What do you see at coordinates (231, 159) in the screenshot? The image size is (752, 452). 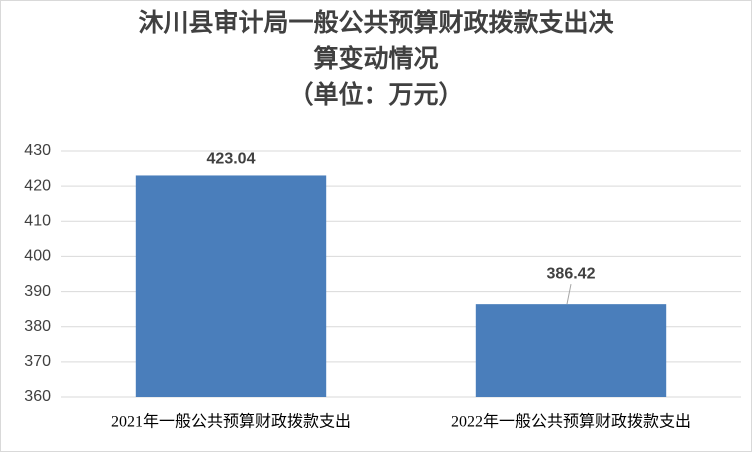 I see `value-label: 423.04` at bounding box center [231, 159].